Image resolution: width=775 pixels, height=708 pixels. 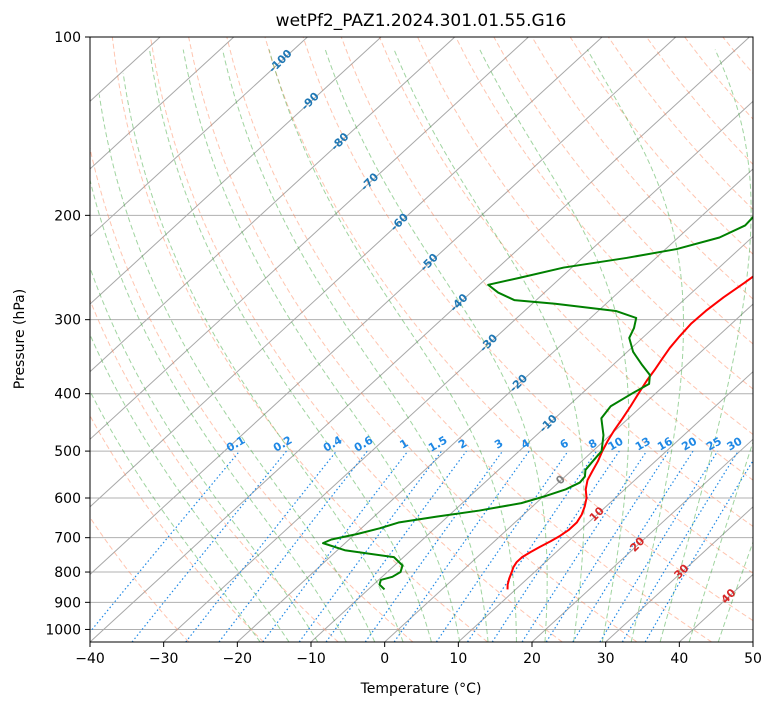 I want to click on x-tick-label: −30, so click(x=164, y=659).